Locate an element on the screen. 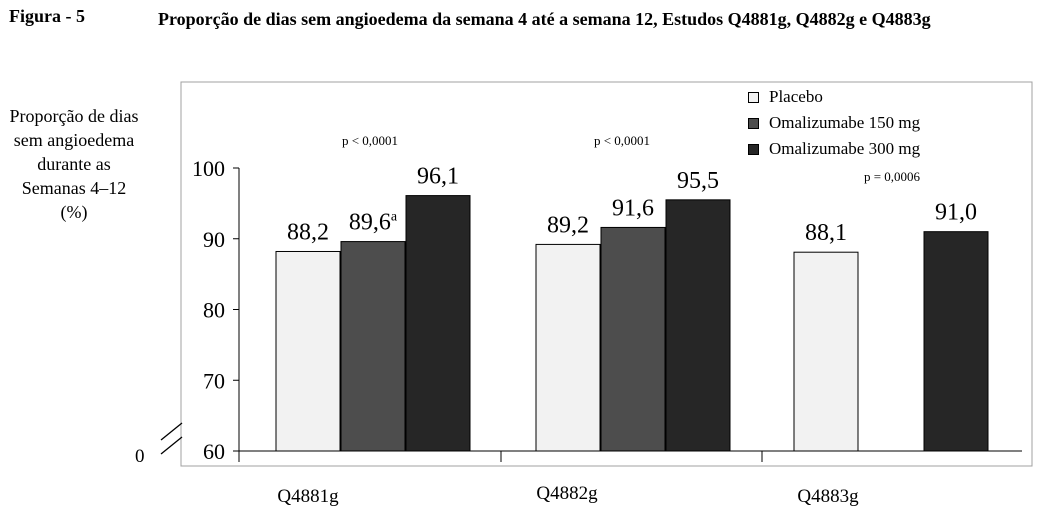  axis-break-marks is located at coordinates (171, 438).